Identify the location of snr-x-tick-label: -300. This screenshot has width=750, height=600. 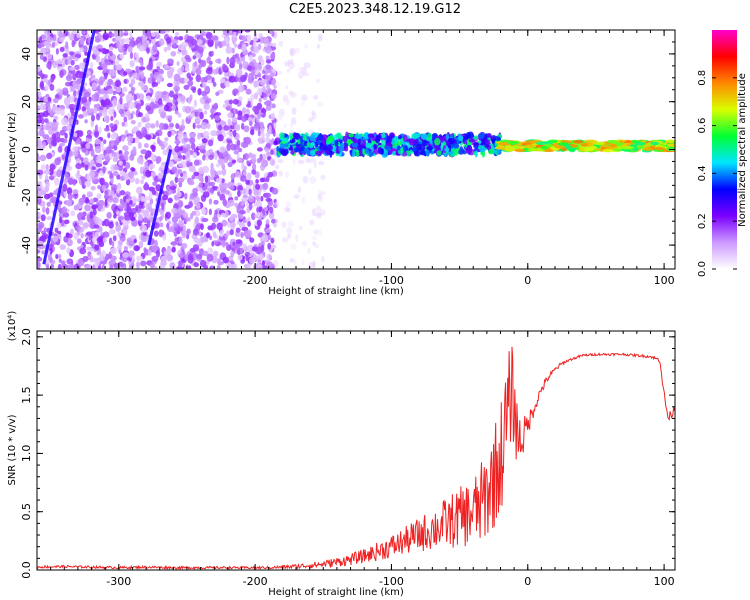
(118, 581).